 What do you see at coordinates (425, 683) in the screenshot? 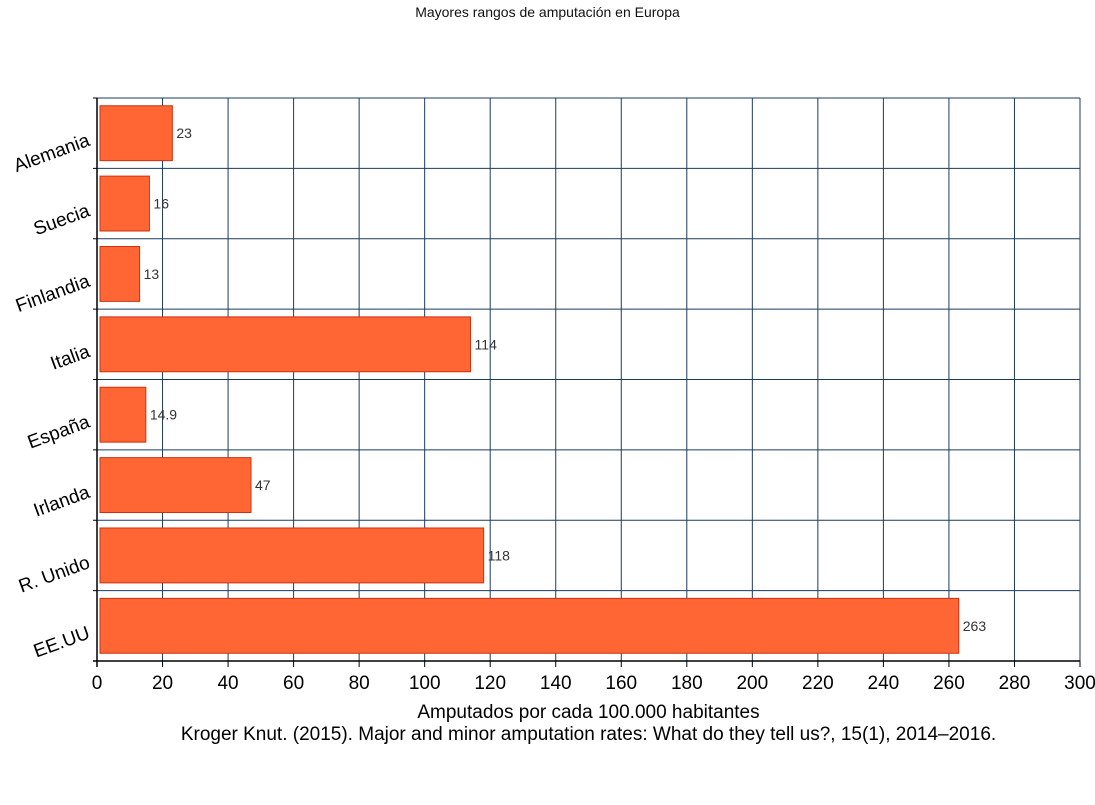
I see `x-tick-label: 100` at bounding box center [425, 683].